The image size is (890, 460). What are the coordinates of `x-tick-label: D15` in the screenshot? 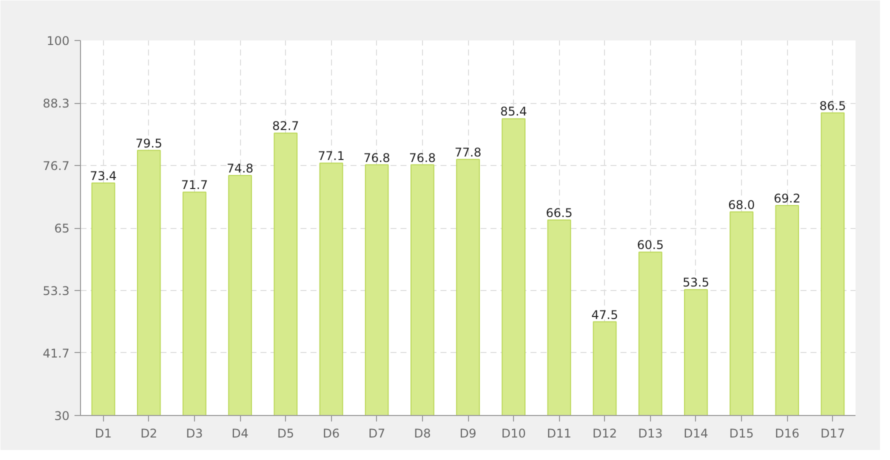 It's located at (741, 433).